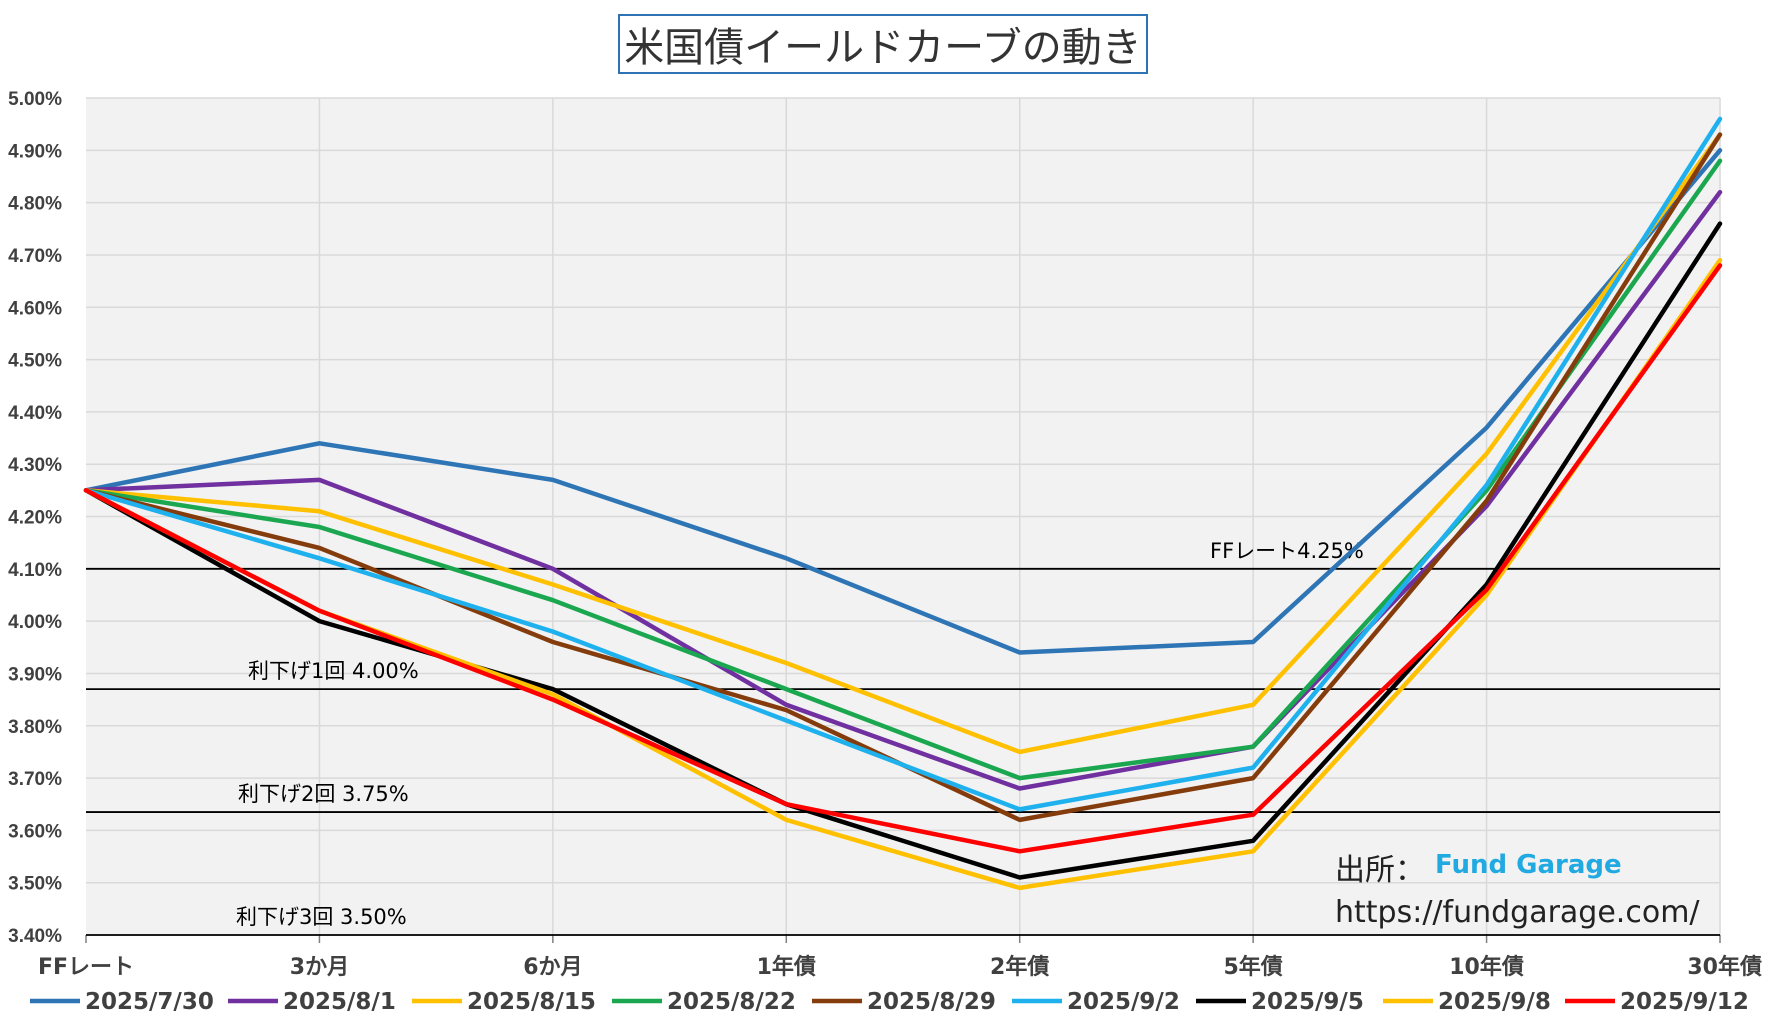 The image size is (1765, 1022). Describe the element at coordinates (731, 1002) in the screenshot. I see `legend-label: 2025/8/22` at that location.